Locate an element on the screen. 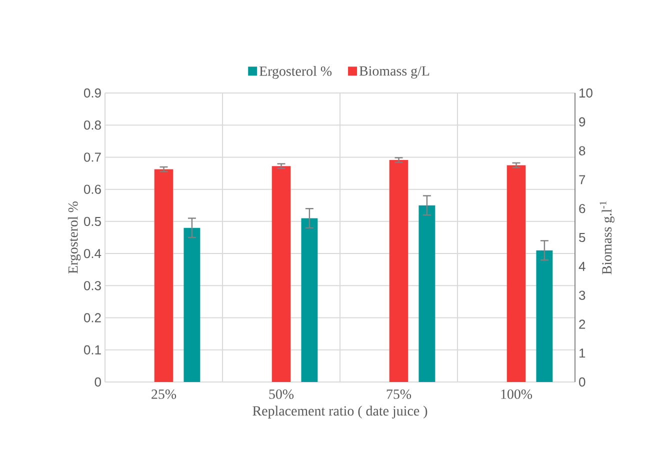  y-tick-label: 0.7 is located at coordinates (92, 157).